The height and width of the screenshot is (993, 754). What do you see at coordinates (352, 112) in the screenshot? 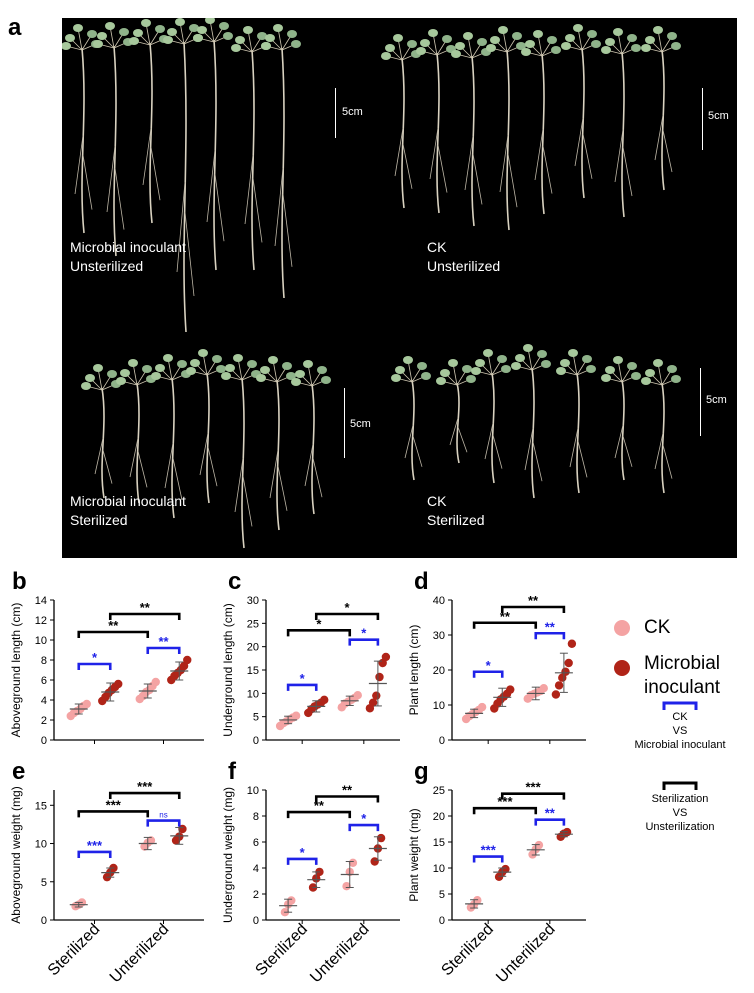
I see `scale-label-1: 5cm` at bounding box center [352, 112].